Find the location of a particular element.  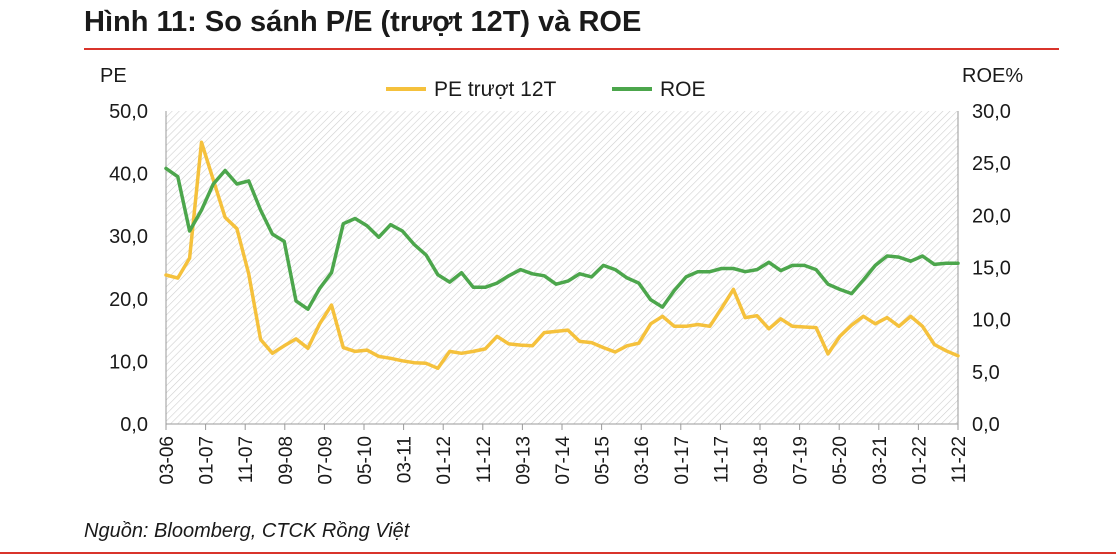

x-tick-label: 05-20 is located at coordinates (840, 460).